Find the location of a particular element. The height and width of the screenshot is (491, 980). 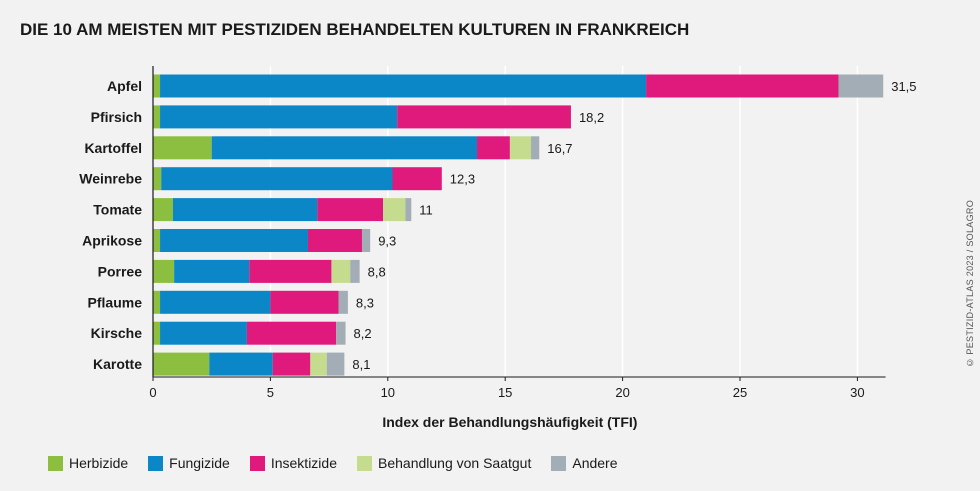

x-tick-label: 0 is located at coordinates (152, 392).